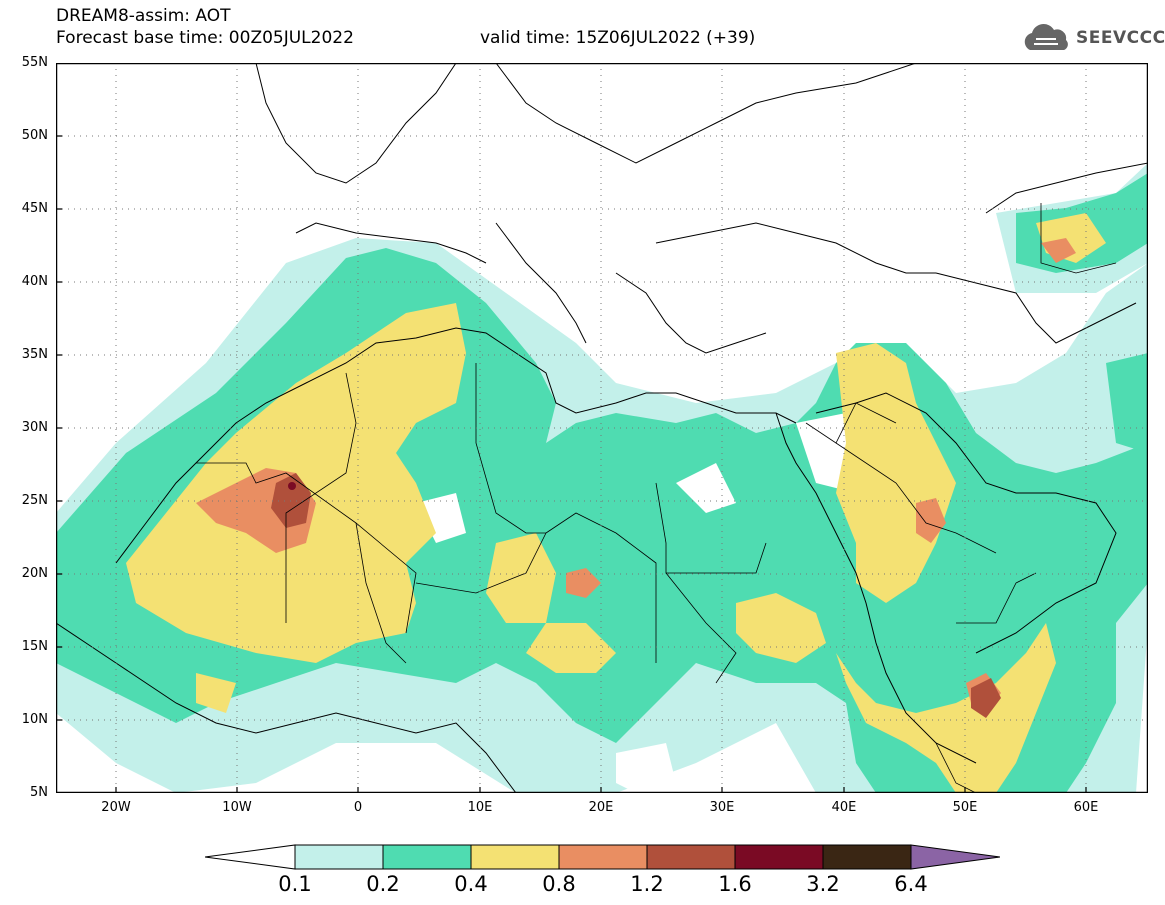 The width and height of the screenshot is (1165, 905). I want to click on colorbar-bin-1.6, so click(779, 857).